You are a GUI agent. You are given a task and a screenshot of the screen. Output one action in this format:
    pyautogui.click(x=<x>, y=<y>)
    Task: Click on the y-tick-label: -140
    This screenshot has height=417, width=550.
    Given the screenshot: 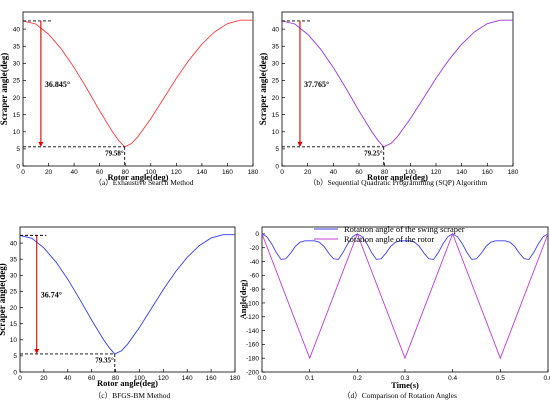 What is the action you would take?
    pyautogui.click(x=252, y=331)
    